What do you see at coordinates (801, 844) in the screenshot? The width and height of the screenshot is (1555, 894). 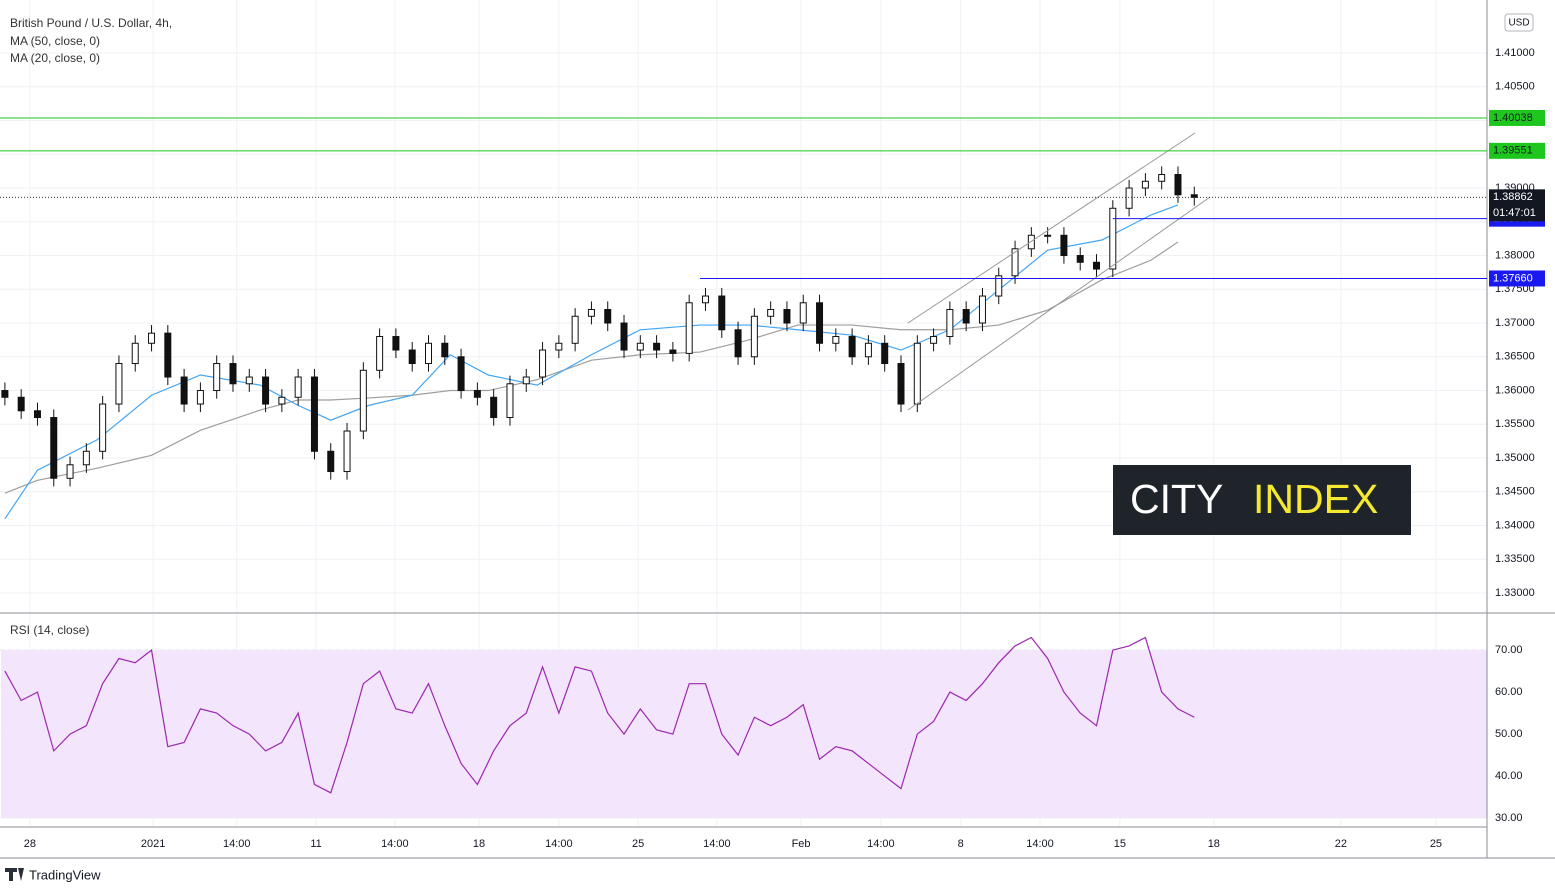 I see `x-tick-label: Feb` at bounding box center [801, 844].